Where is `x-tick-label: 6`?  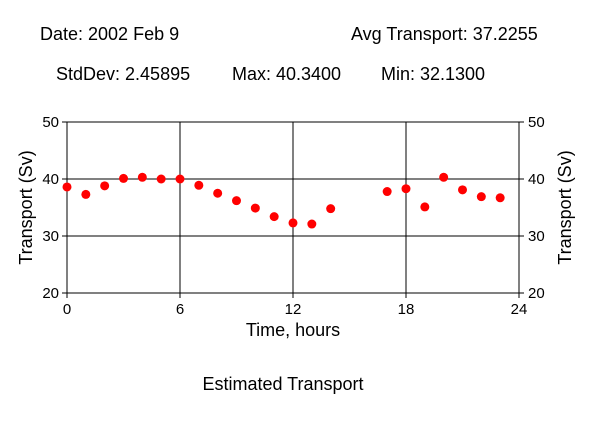 x-tick-label: 6 is located at coordinates (180, 309).